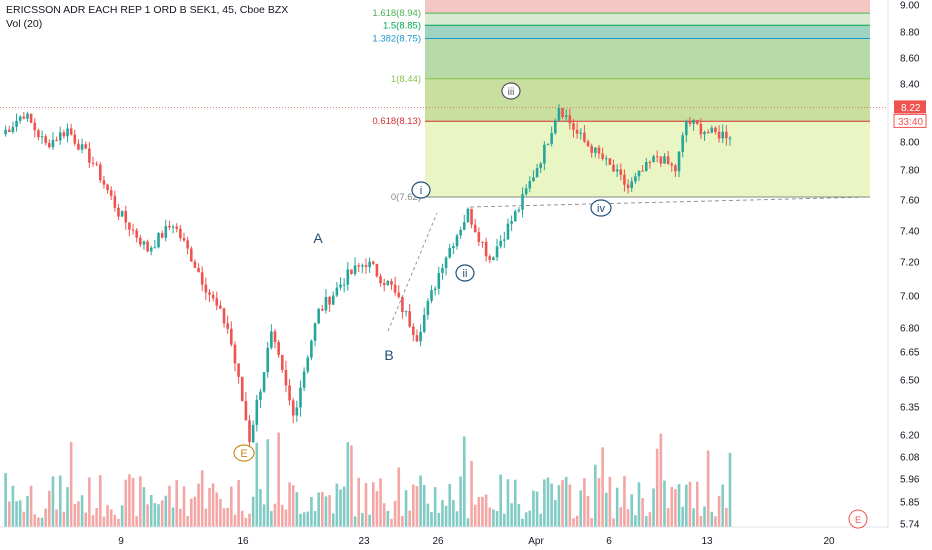 This screenshot has width=932, height=550. I want to click on countdown-box, so click(910, 120).